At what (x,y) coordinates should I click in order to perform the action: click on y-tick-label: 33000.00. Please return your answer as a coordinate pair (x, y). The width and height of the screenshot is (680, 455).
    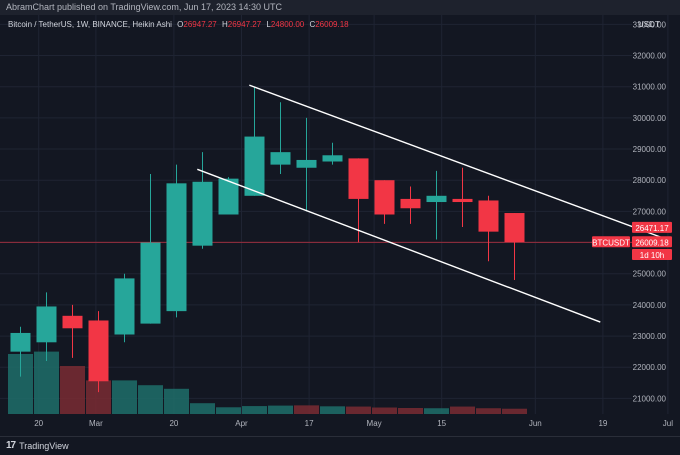
    Looking at the image, I should click on (650, 24).